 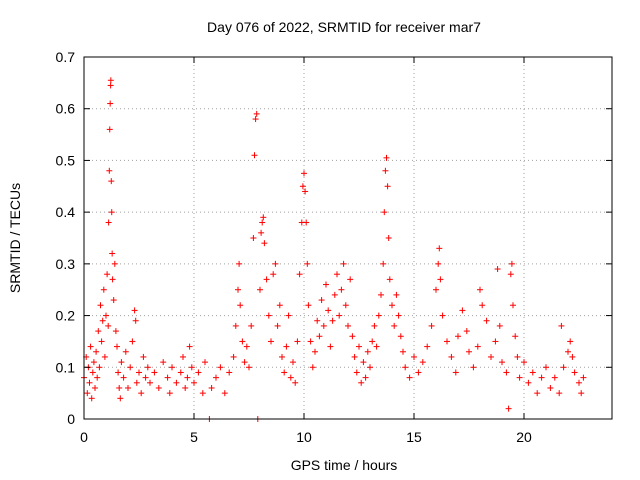 I want to click on y-tick-labels: 0 0.1 0.2 0.3 0.4 0.5 0.6 0.7, so click(x=66, y=238).